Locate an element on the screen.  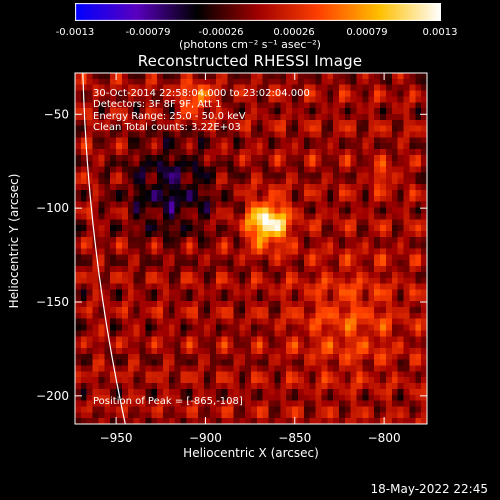
colorbar-tick-label: -0.00026 is located at coordinates (221, 32).